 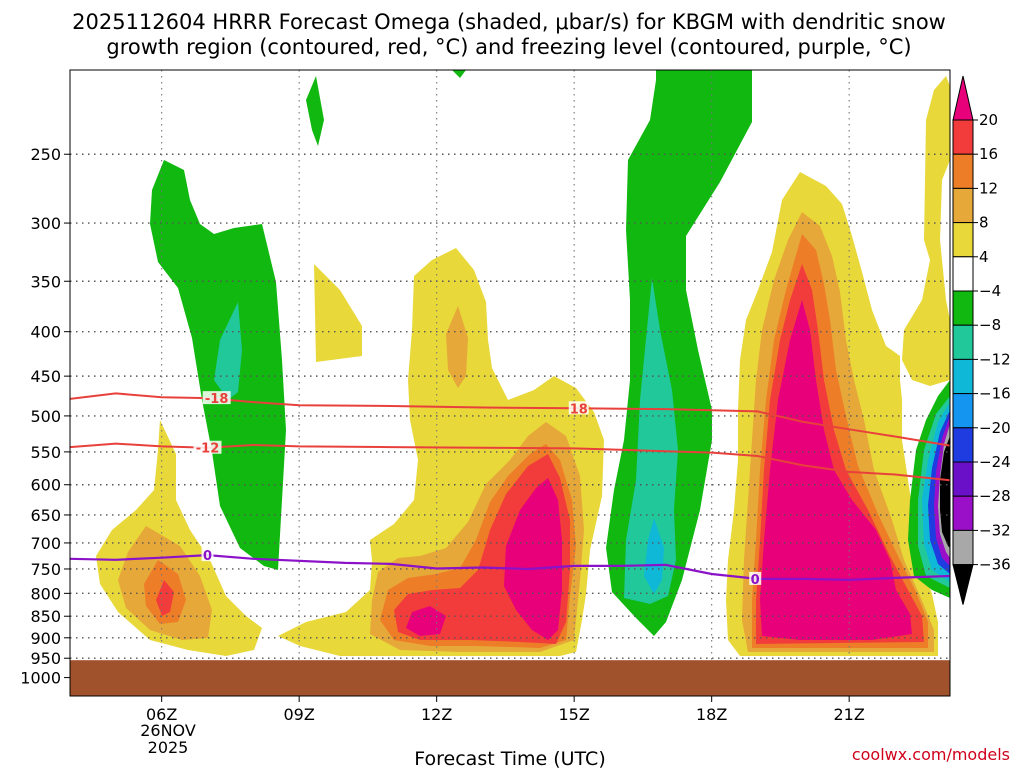 What do you see at coordinates (505, 710) in the screenshot?
I see `x-axis: 06Z 09Z 12Z 15Z 18Z 21Z` at bounding box center [505, 710].